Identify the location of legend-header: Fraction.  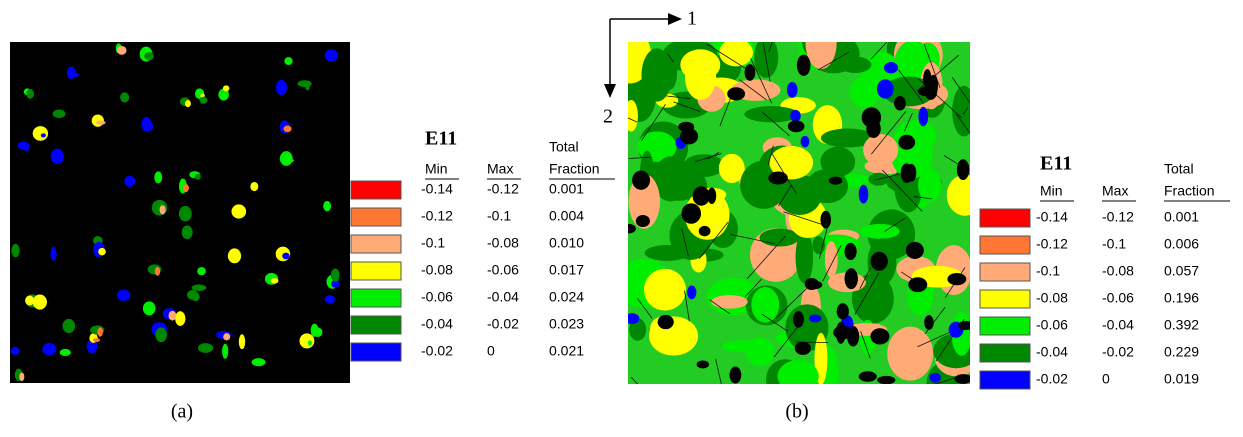
(1189, 191).